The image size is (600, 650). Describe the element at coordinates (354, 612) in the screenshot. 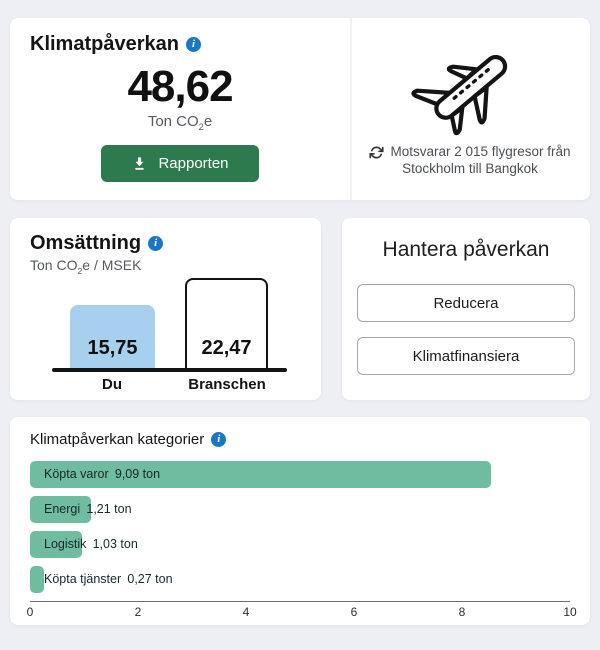

I see `x-axis-tick: 6` at that location.